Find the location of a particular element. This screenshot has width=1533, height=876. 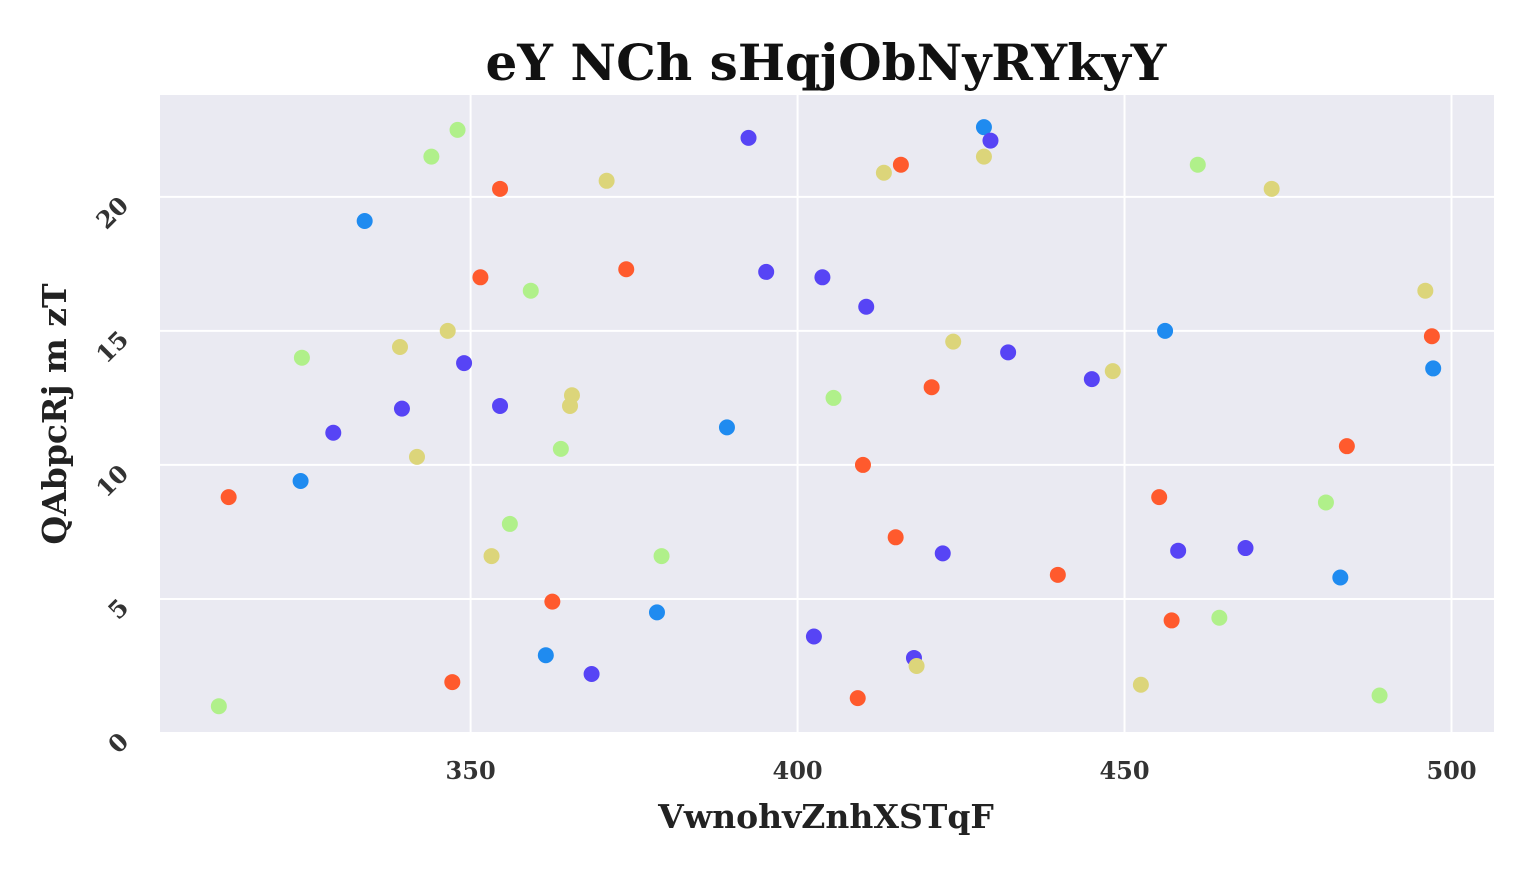

y-tick-label: 0 is located at coordinates (118, 743).